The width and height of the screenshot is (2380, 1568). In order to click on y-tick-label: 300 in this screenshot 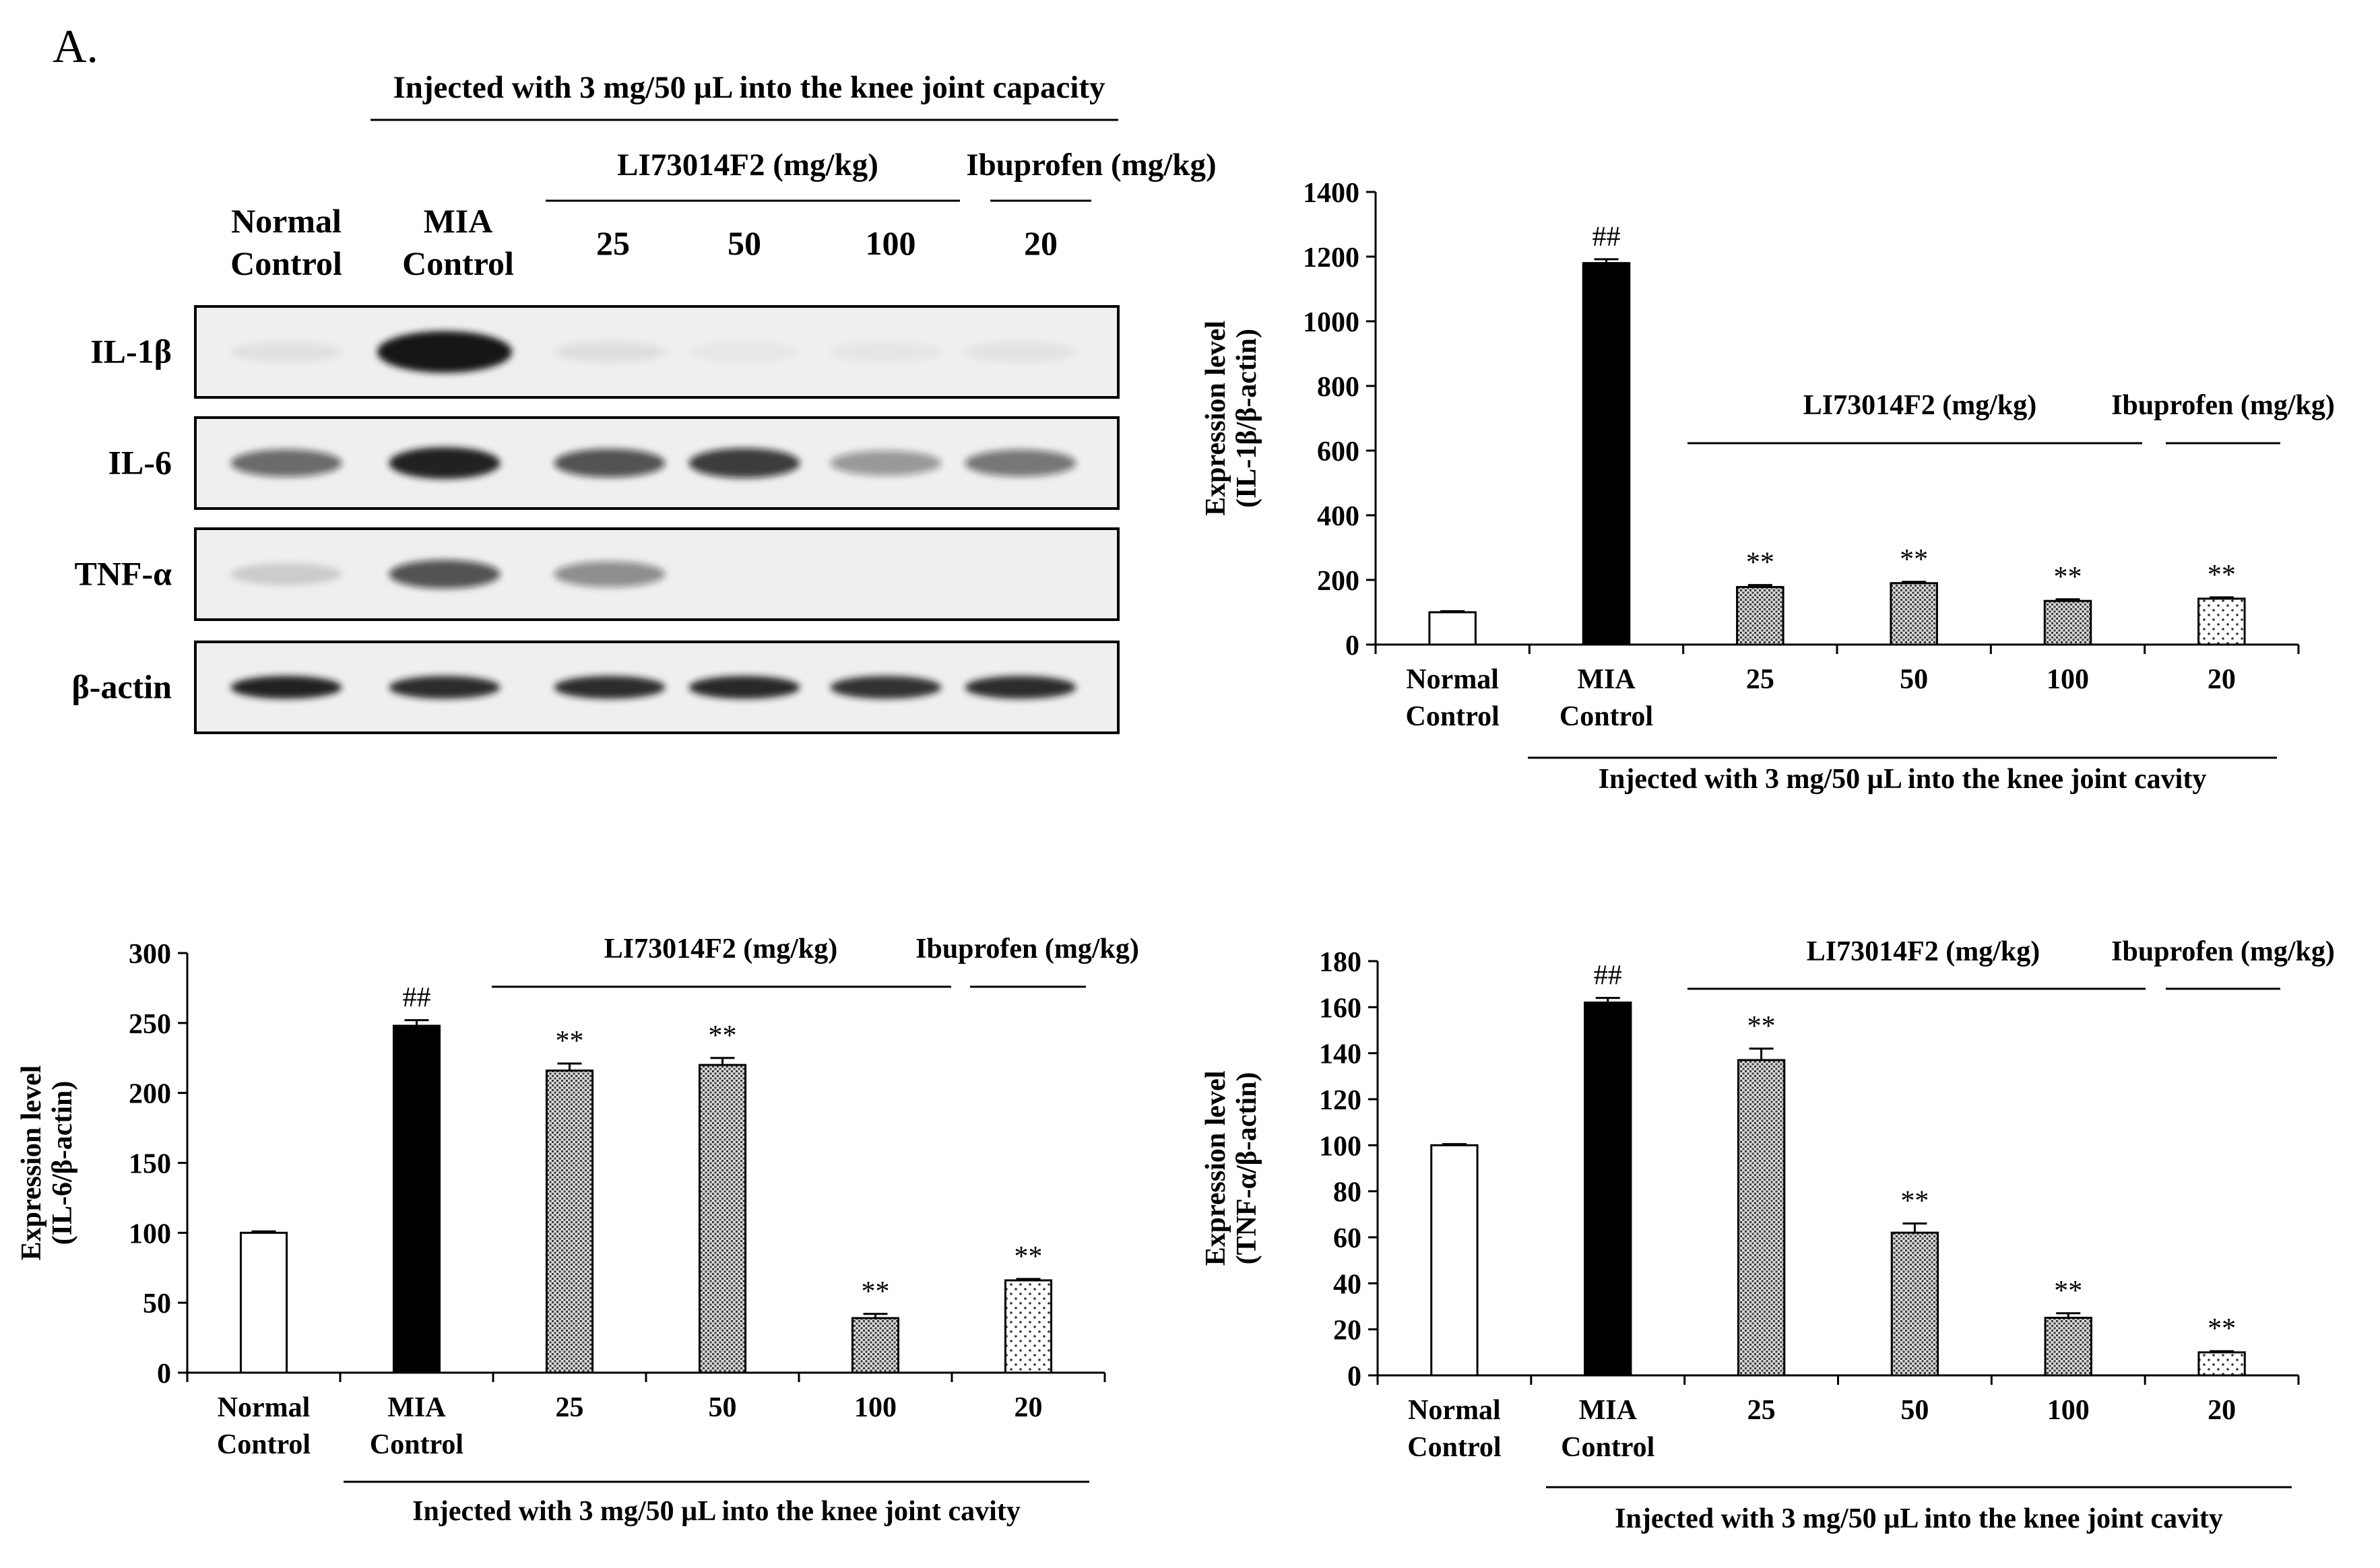, I will do `click(150, 954)`.